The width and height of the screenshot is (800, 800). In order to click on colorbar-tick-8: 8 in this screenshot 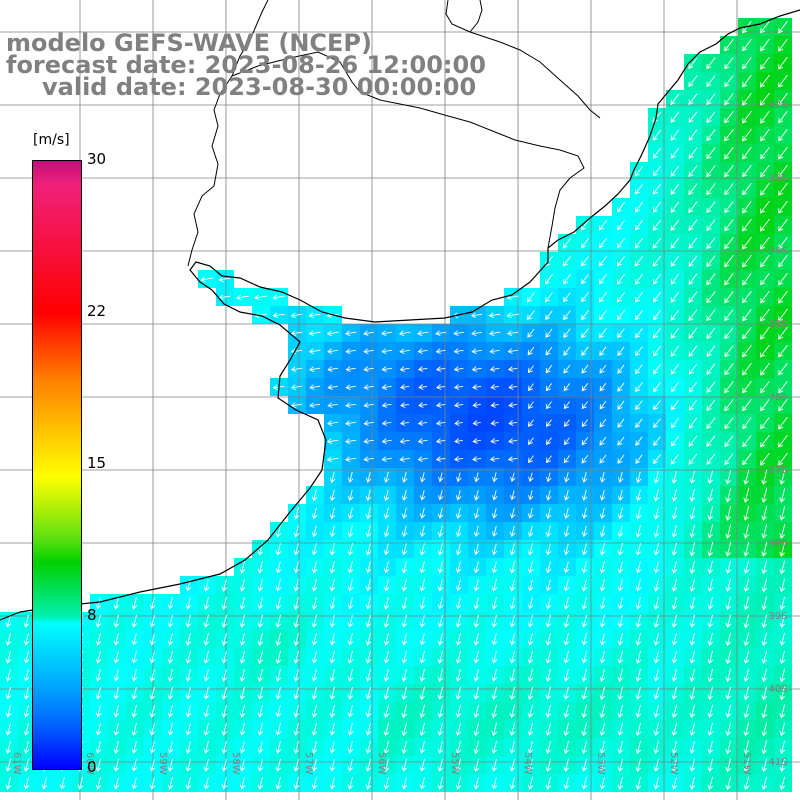, I will do `click(92, 615)`.